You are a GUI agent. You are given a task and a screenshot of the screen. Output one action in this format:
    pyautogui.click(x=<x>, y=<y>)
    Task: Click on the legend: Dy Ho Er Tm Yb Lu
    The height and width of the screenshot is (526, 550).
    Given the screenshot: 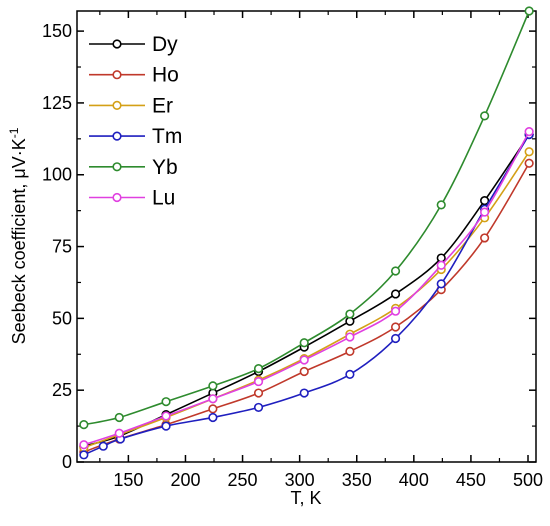 What is the action you would take?
    pyautogui.click(x=135, y=121)
    